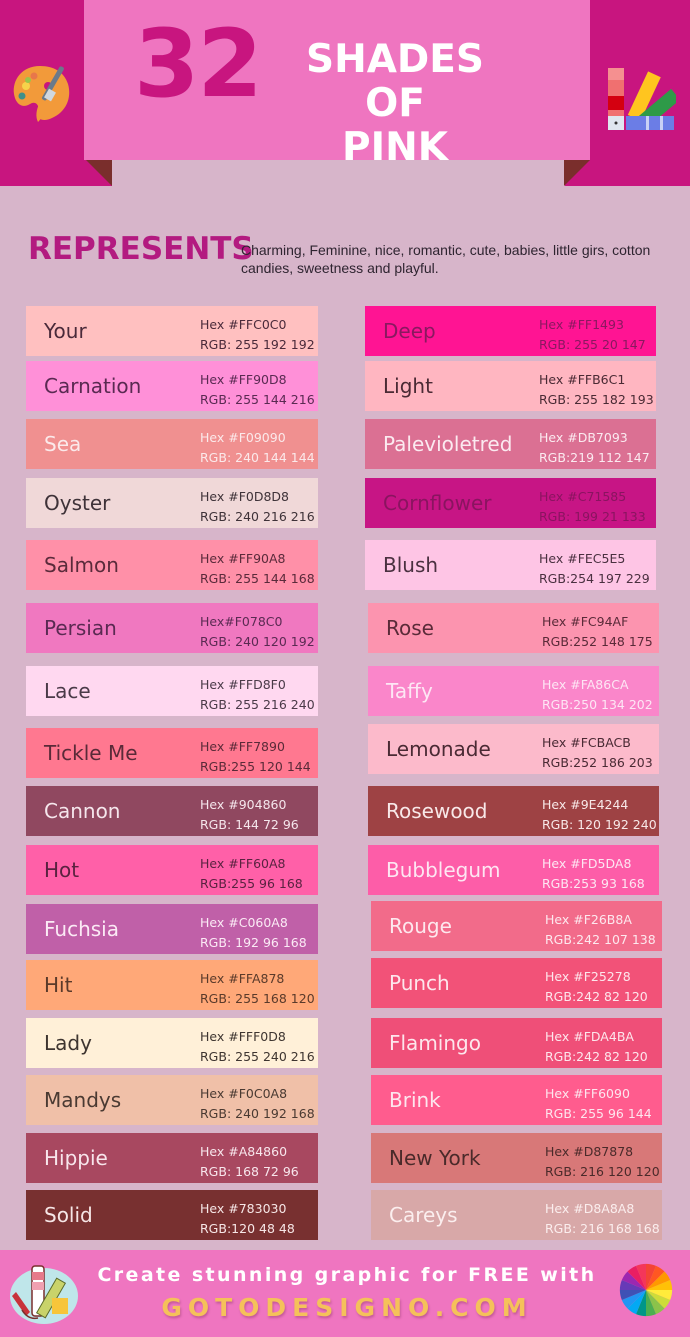 This screenshot has height=1337, width=690. I want to click on swatch-name: Rouge, so click(420, 926).